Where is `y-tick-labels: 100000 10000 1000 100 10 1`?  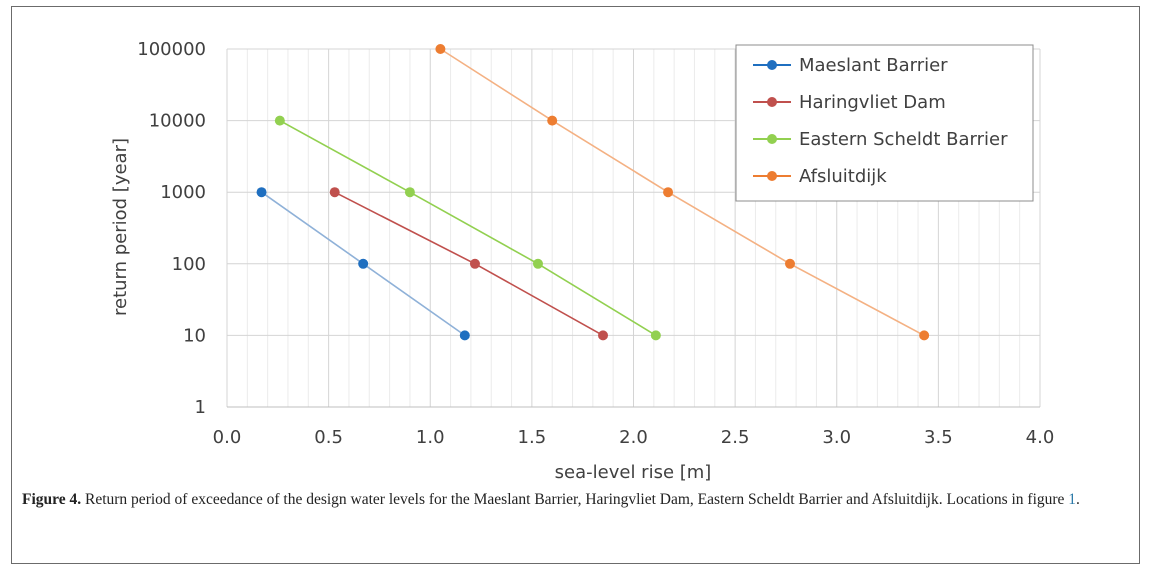
y-tick-labels: 100000 10000 1000 100 10 1 is located at coordinates (171, 228).